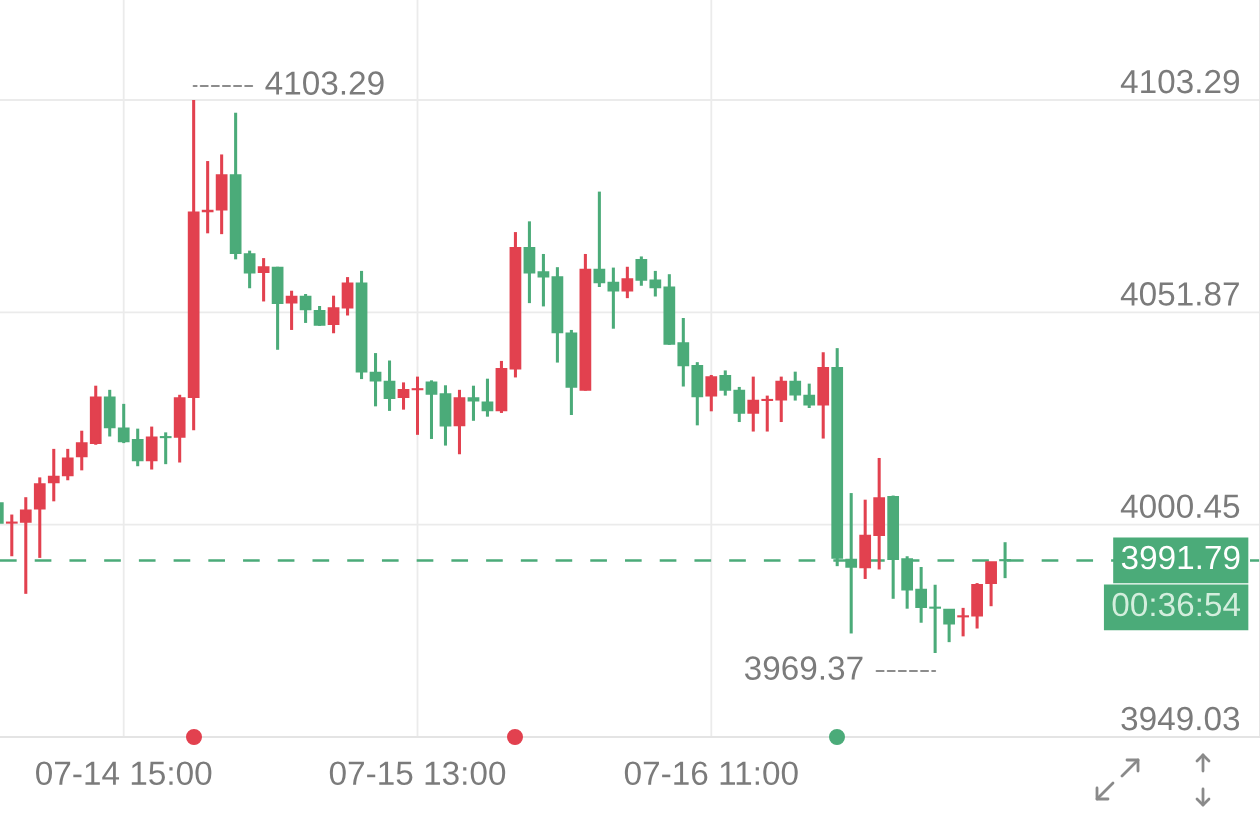 This screenshot has height=832, width=1260. What do you see at coordinates (1180, 506) in the screenshot?
I see `y-tick-label: 4000.45` at bounding box center [1180, 506].